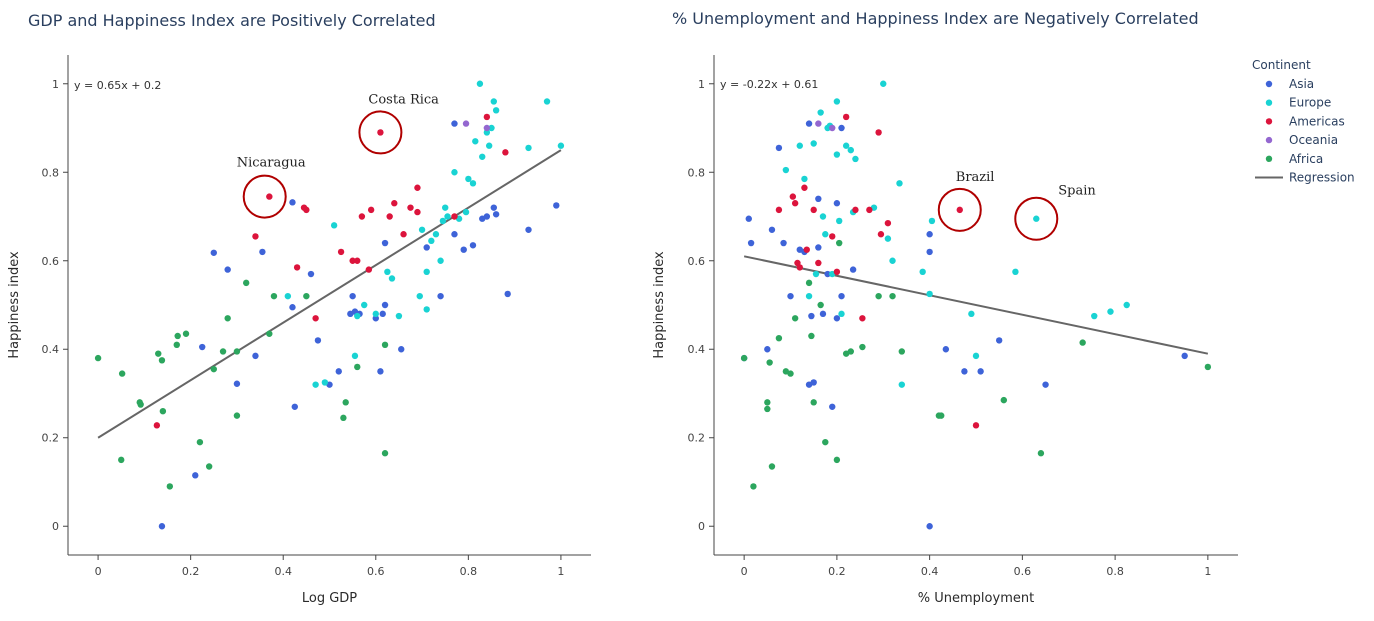 The width and height of the screenshot is (1374, 621). Describe the element at coordinates (51, 261) in the screenshot. I see `y-tick-label: 0.6` at that location.